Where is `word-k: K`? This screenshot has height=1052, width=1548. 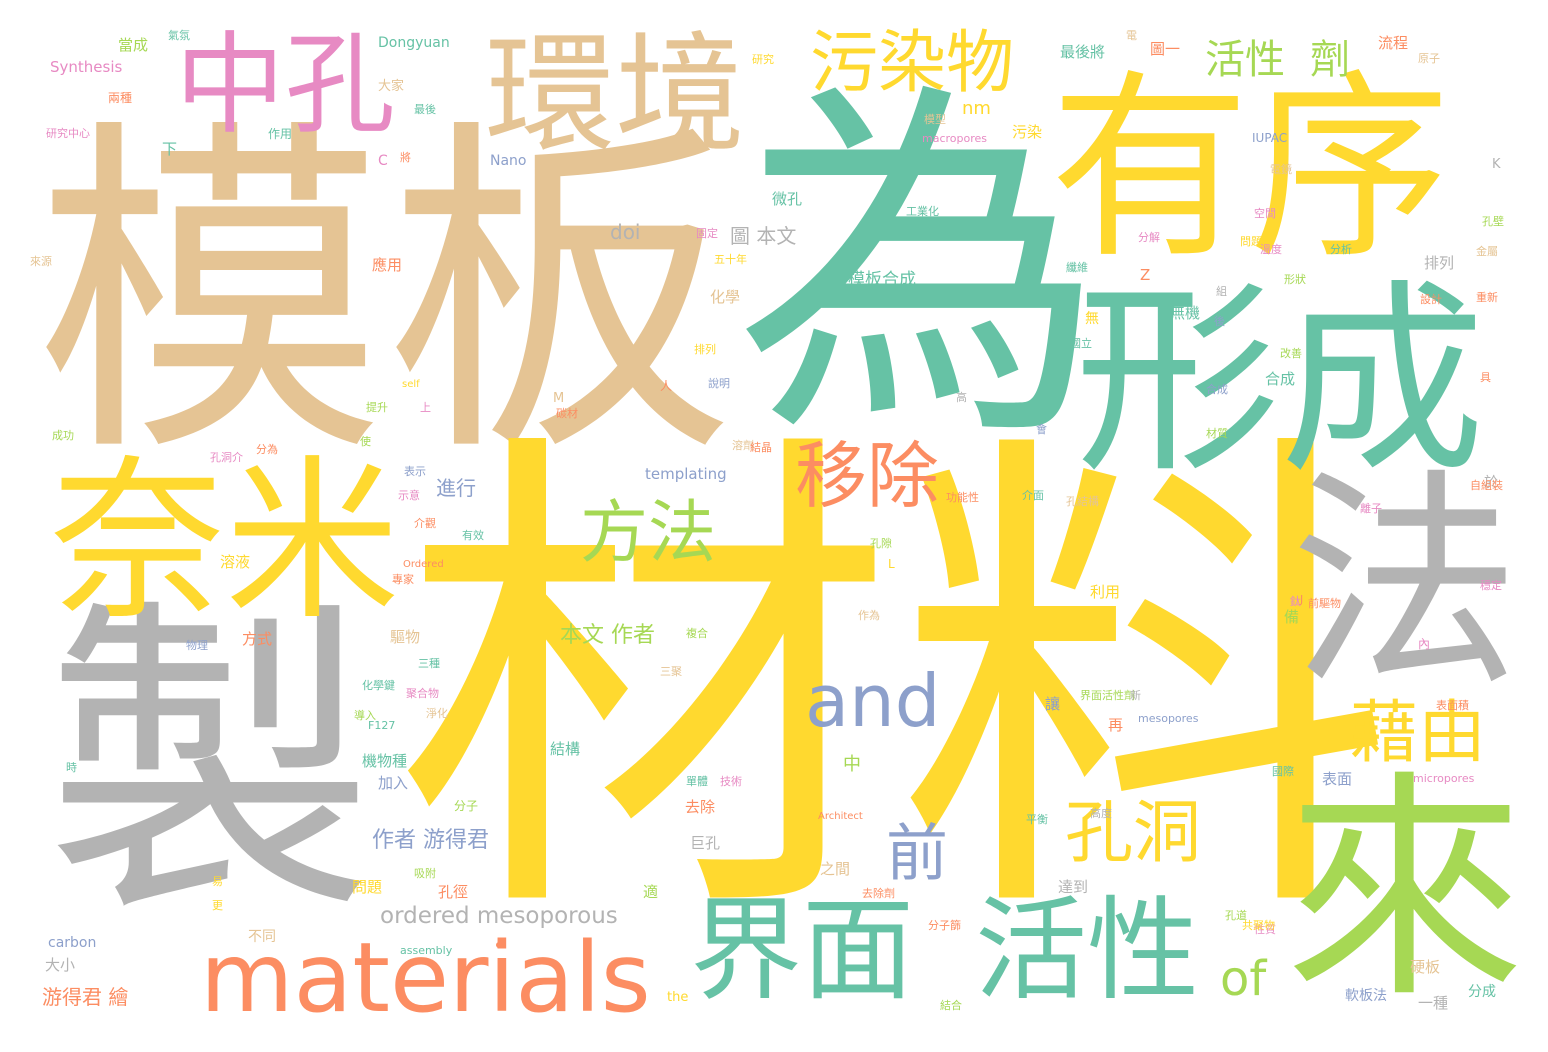 word-k: K is located at coordinates (1496, 164).